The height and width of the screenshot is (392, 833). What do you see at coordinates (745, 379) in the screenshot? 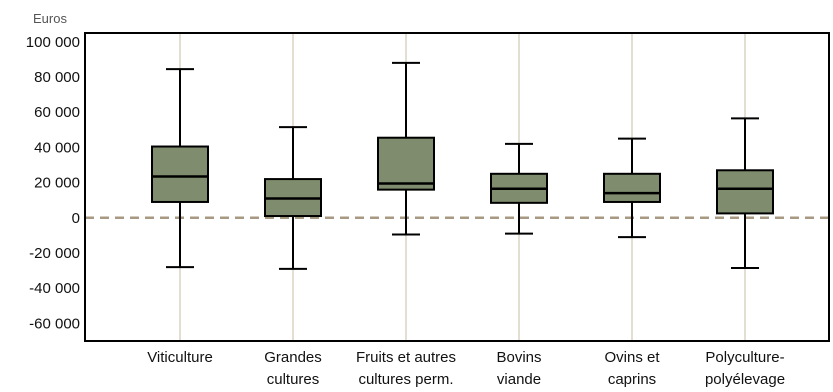
I see `x-category-label: polyélevage` at bounding box center [745, 379].